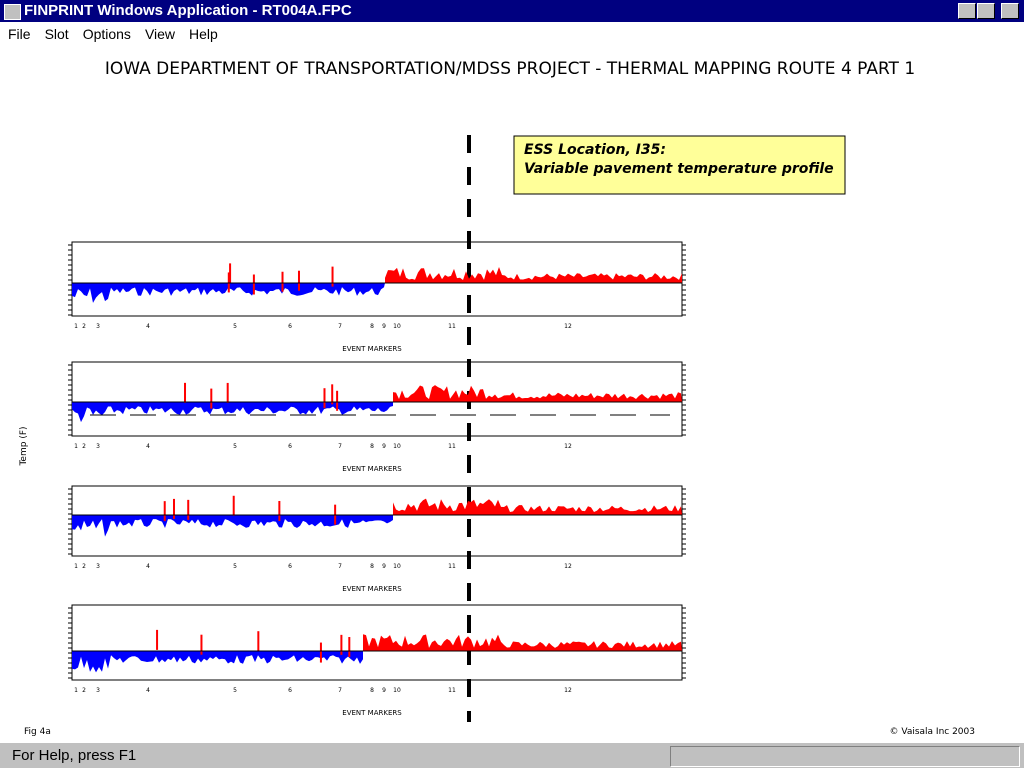  I want to click on status-pane, so click(845, 756).